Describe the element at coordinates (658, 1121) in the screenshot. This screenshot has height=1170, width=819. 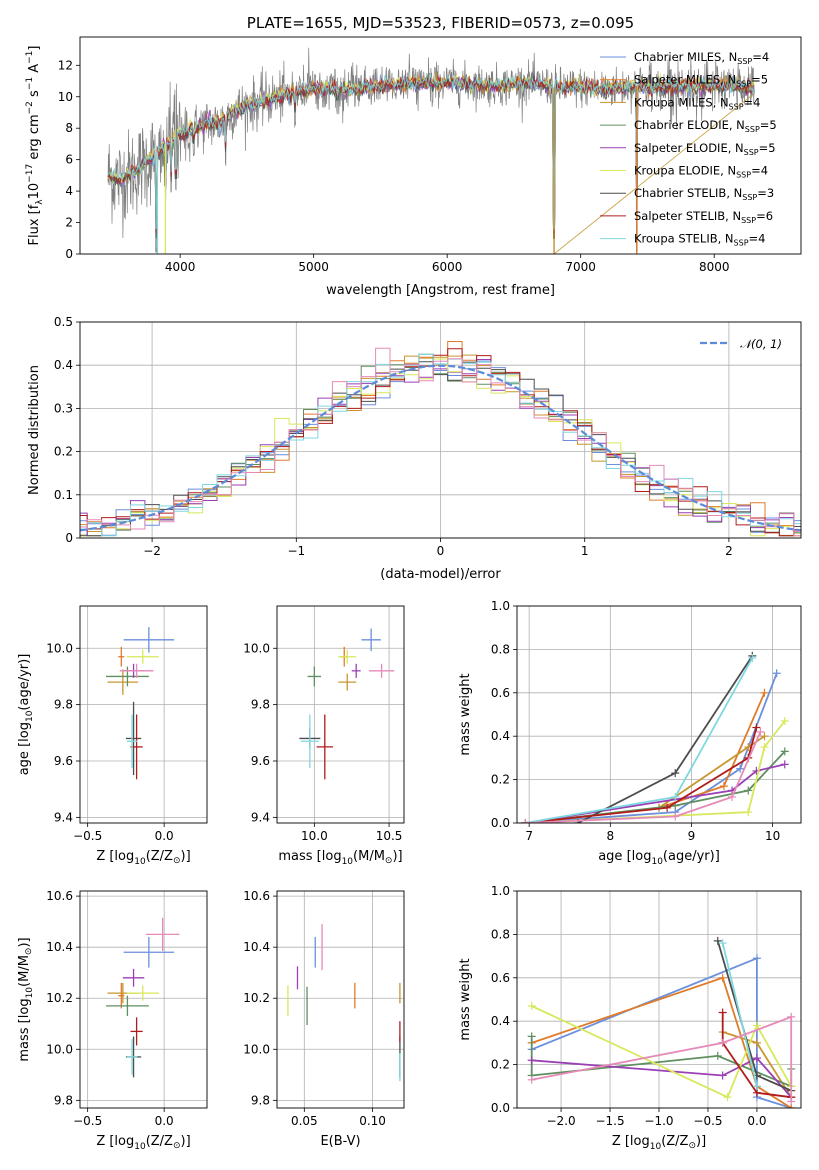
I see `x-tick-label: −1.0` at that location.